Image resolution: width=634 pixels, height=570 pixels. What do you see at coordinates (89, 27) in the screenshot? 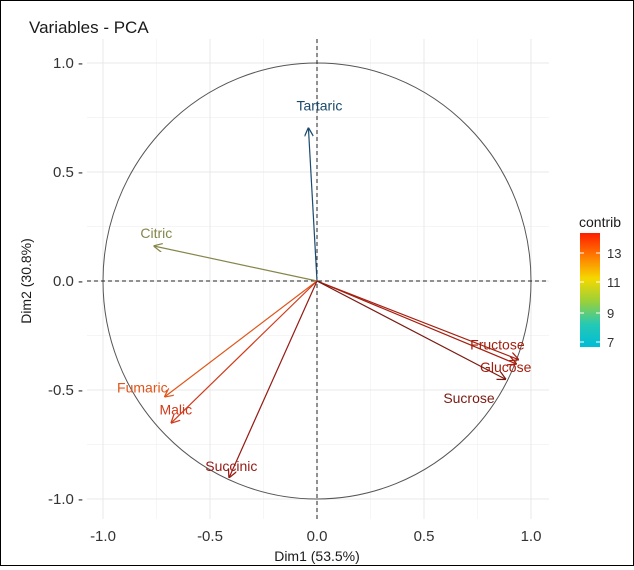
I see `chart-title: Variables - PCA` at bounding box center [89, 27].